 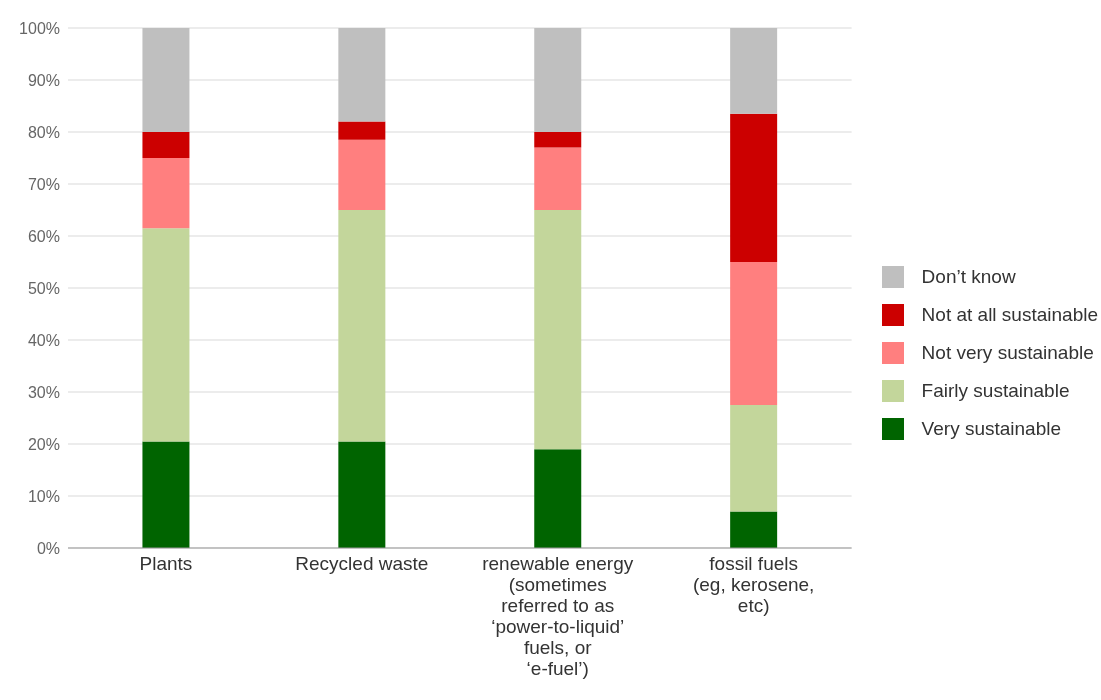 What do you see at coordinates (362, 563) in the screenshot?
I see `x-tick-label: Recycled waste` at bounding box center [362, 563].